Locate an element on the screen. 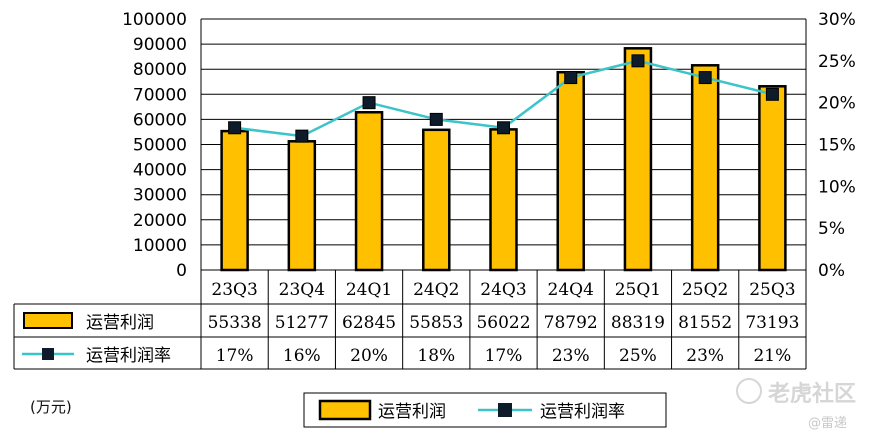  y-tick-label: 20000 is located at coordinates (160, 221).